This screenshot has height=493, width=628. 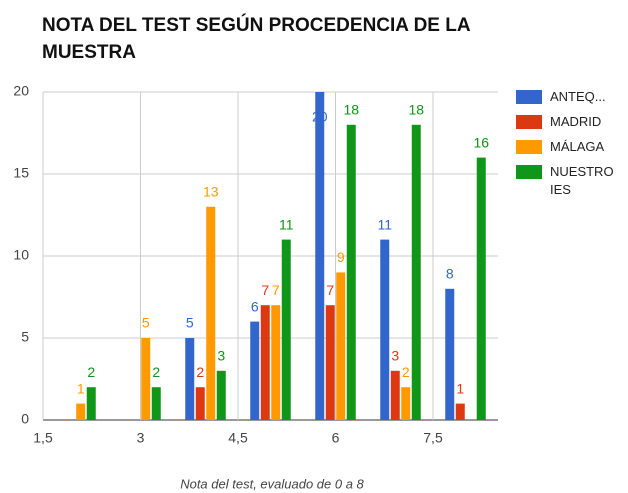 What do you see at coordinates (481, 142) in the screenshot?
I see `data-label: 16` at bounding box center [481, 142].